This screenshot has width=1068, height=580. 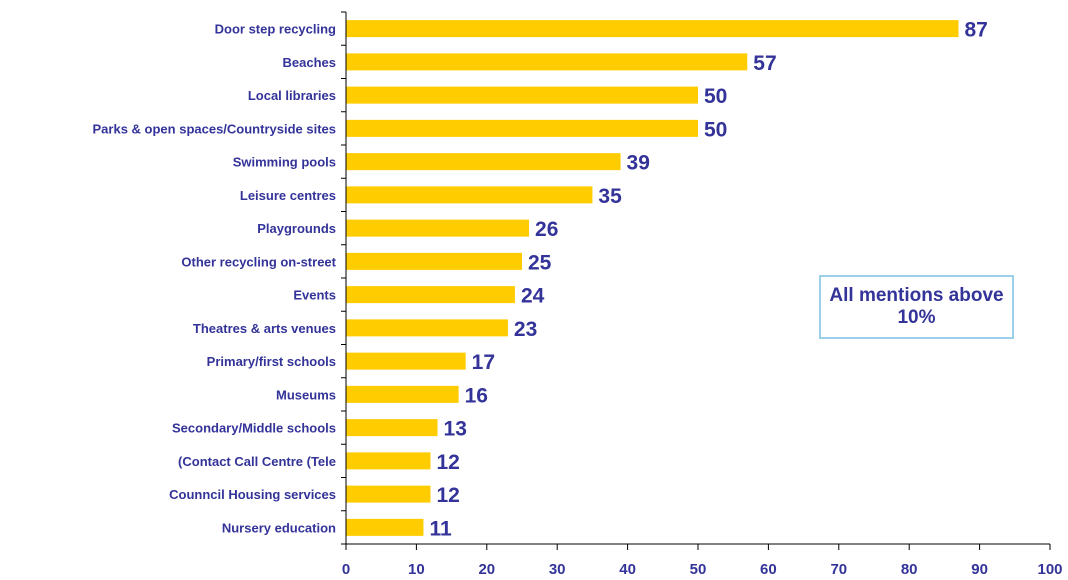 I want to click on category-label: Events, so click(x=314, y=295).